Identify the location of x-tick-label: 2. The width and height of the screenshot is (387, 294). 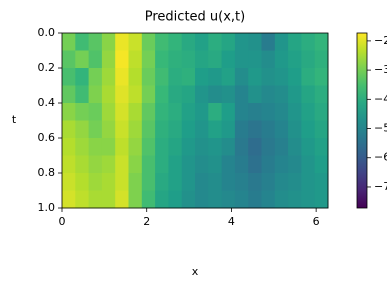
(146, 221).